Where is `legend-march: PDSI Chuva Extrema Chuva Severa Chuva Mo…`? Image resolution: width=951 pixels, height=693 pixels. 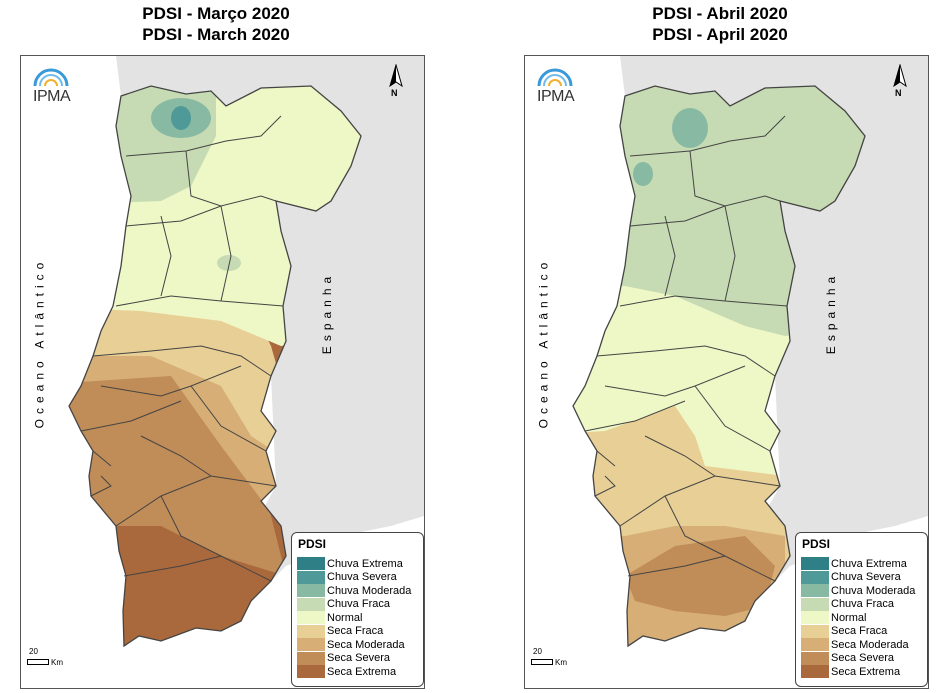
legend-march: PDSI Chuva Extrema Chuva Severa Chuva Mo… is located at coordinates (357, 609).